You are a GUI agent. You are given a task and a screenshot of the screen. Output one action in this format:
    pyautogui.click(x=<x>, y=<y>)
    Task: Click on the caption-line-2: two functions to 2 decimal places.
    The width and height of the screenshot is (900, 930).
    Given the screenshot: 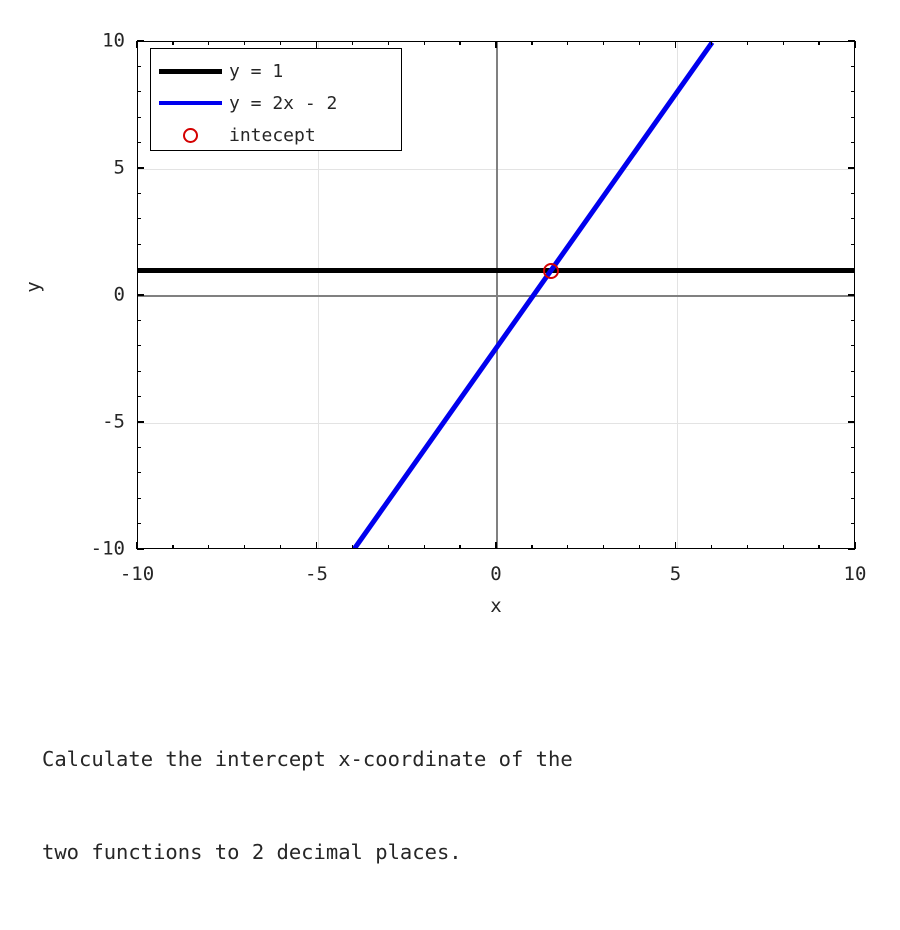 What is the action you would take?
    pyautogui.click(x=252, y=852)
    